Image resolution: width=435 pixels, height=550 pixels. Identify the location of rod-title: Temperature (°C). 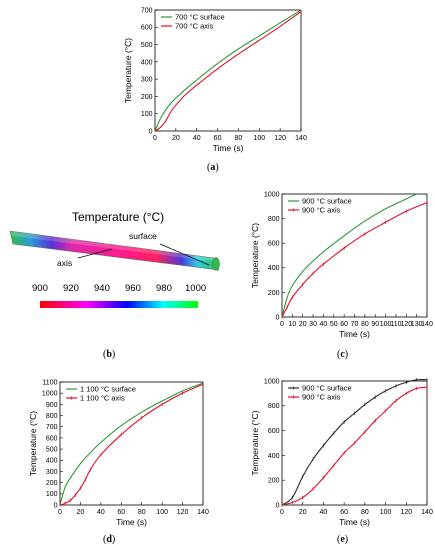
(118, 217).